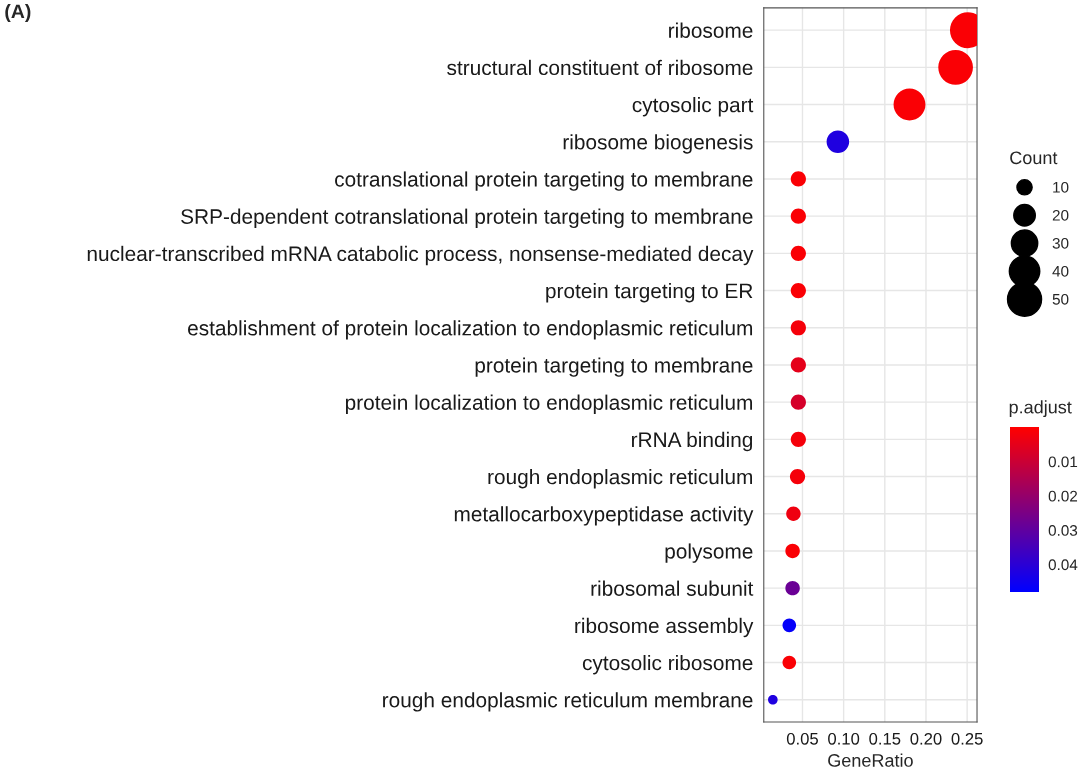 The height and width of the screenshot is (784, 1088). What do you see at coordinates (870, 760) in the screenshot?
I see `x-axis-title: GeneRatio` at bounding box center [870, 760].